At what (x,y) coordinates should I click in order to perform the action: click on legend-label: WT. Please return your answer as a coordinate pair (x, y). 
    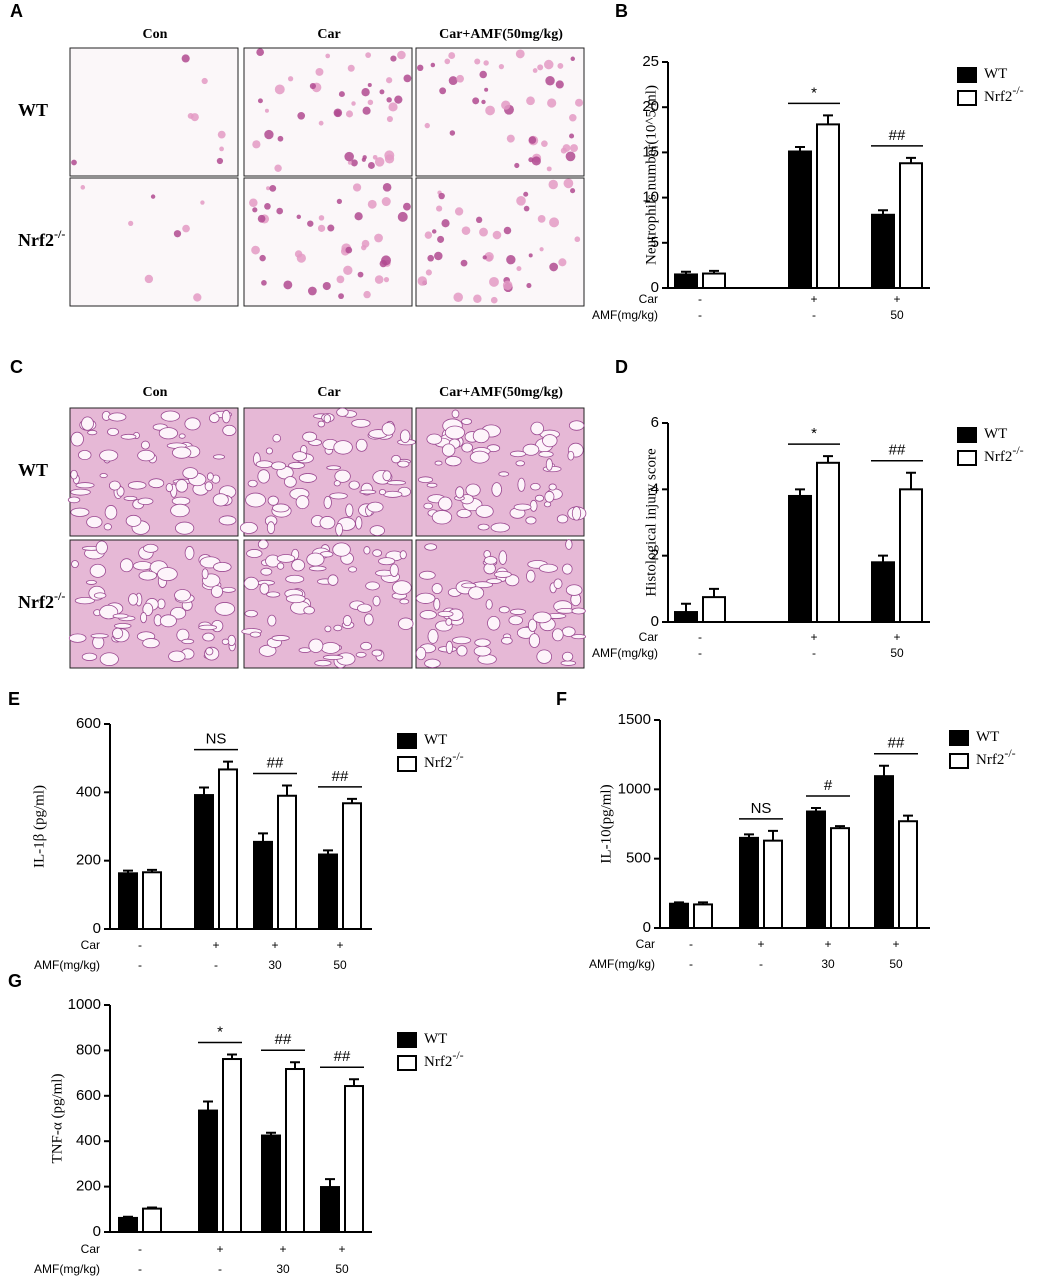
    Looking at the image, I should click on (987, 737).